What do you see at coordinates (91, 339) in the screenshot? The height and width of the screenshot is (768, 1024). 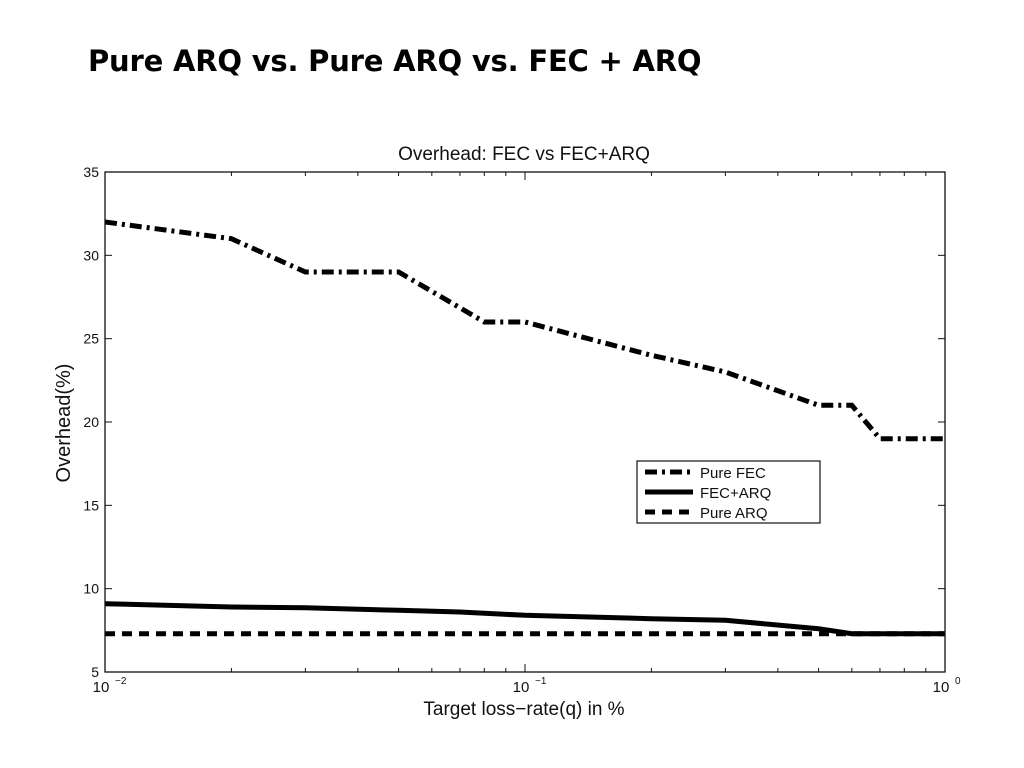 I see `y-tick-label: 25` at bounding box center [91, 339].